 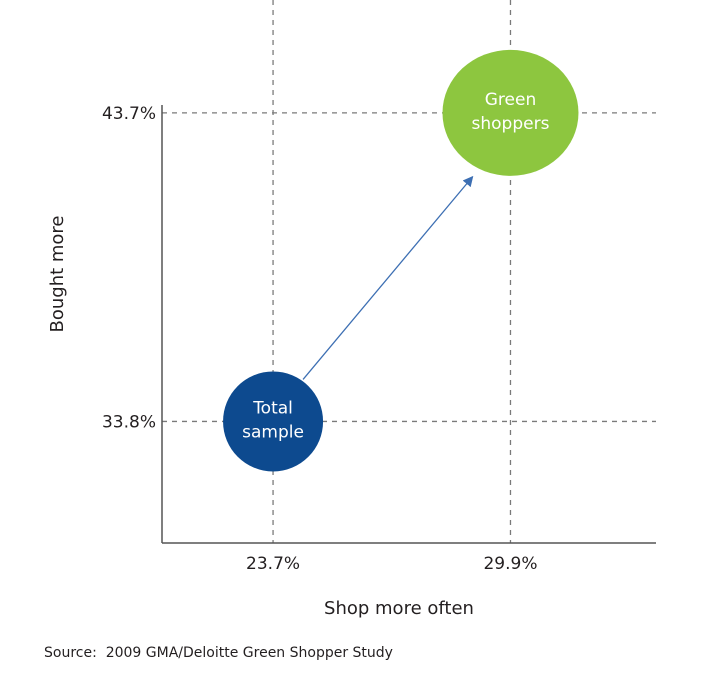 I want to click on trend-arrow, so click(x=388, y=277).